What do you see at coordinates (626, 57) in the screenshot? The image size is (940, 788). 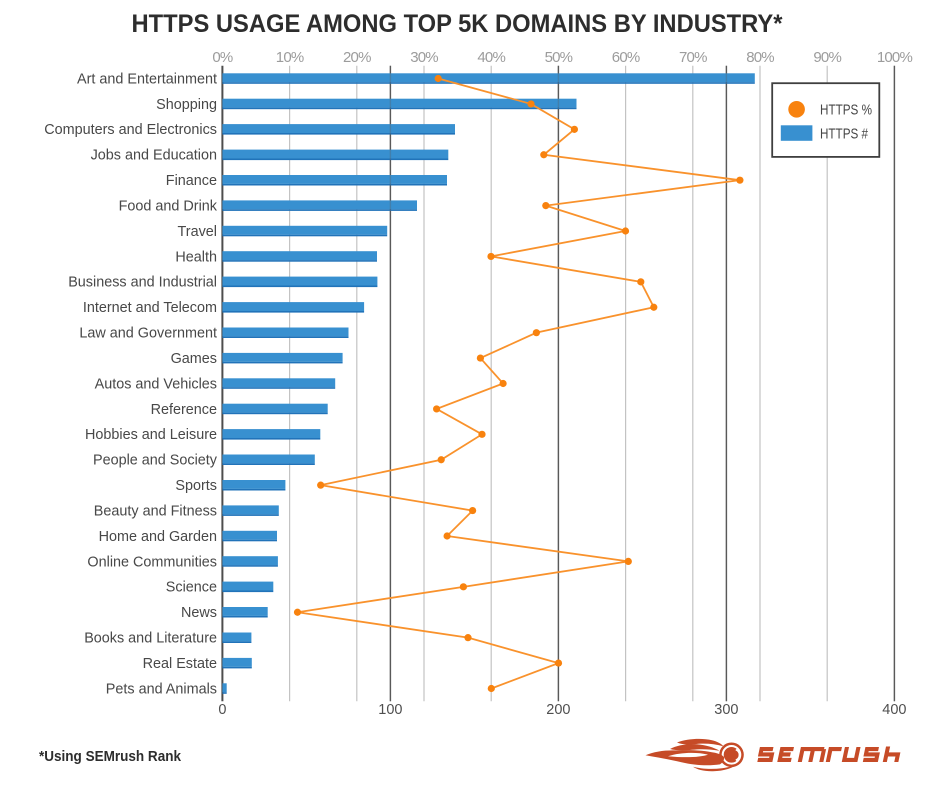 I see `svg-text: 60%` at bounding box center [626, 57].